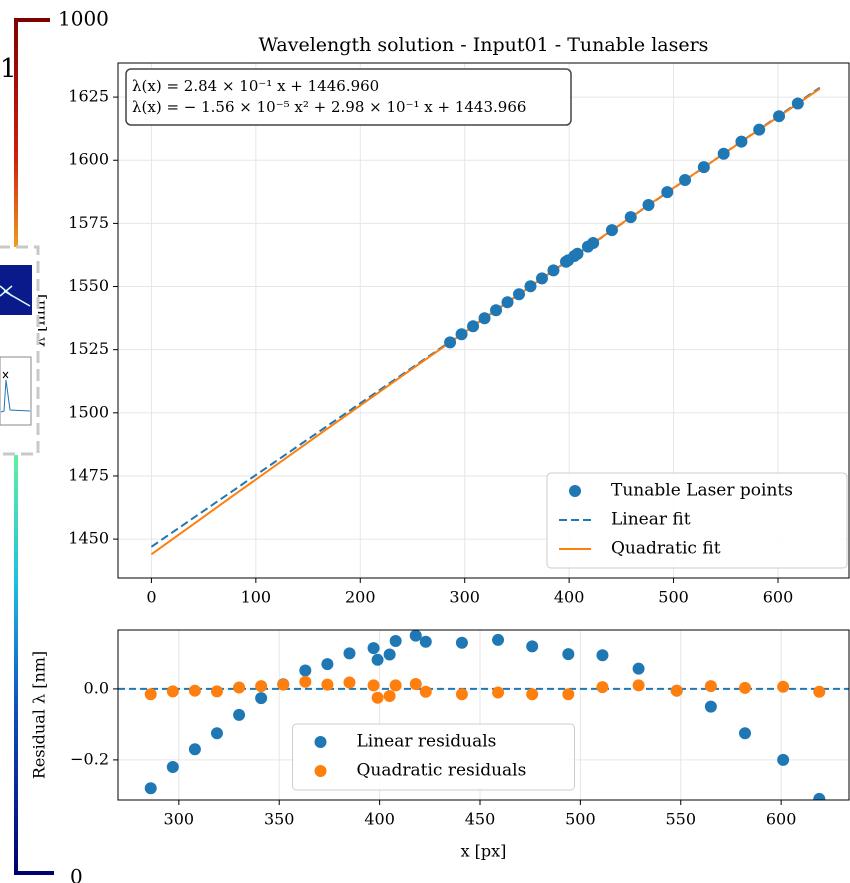  I want to click on y-tick-label: 1600, so click(88, 159).